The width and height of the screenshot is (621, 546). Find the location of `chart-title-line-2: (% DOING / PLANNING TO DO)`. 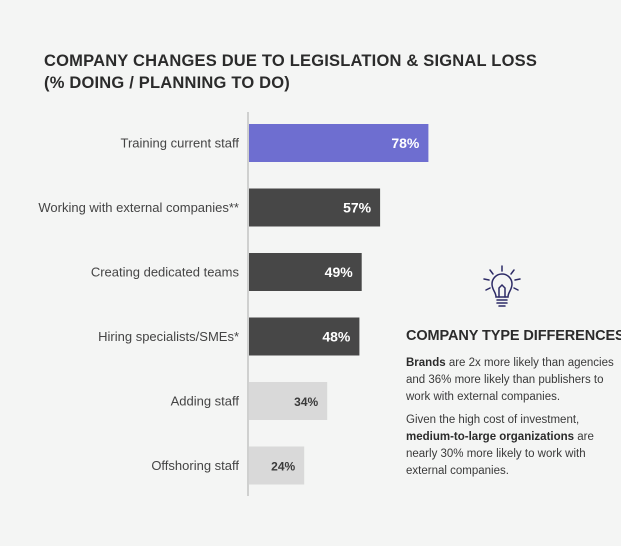

chart-title-line-2: (% DOING / PLANNING TO DO) is located at coordinates (167, 83).